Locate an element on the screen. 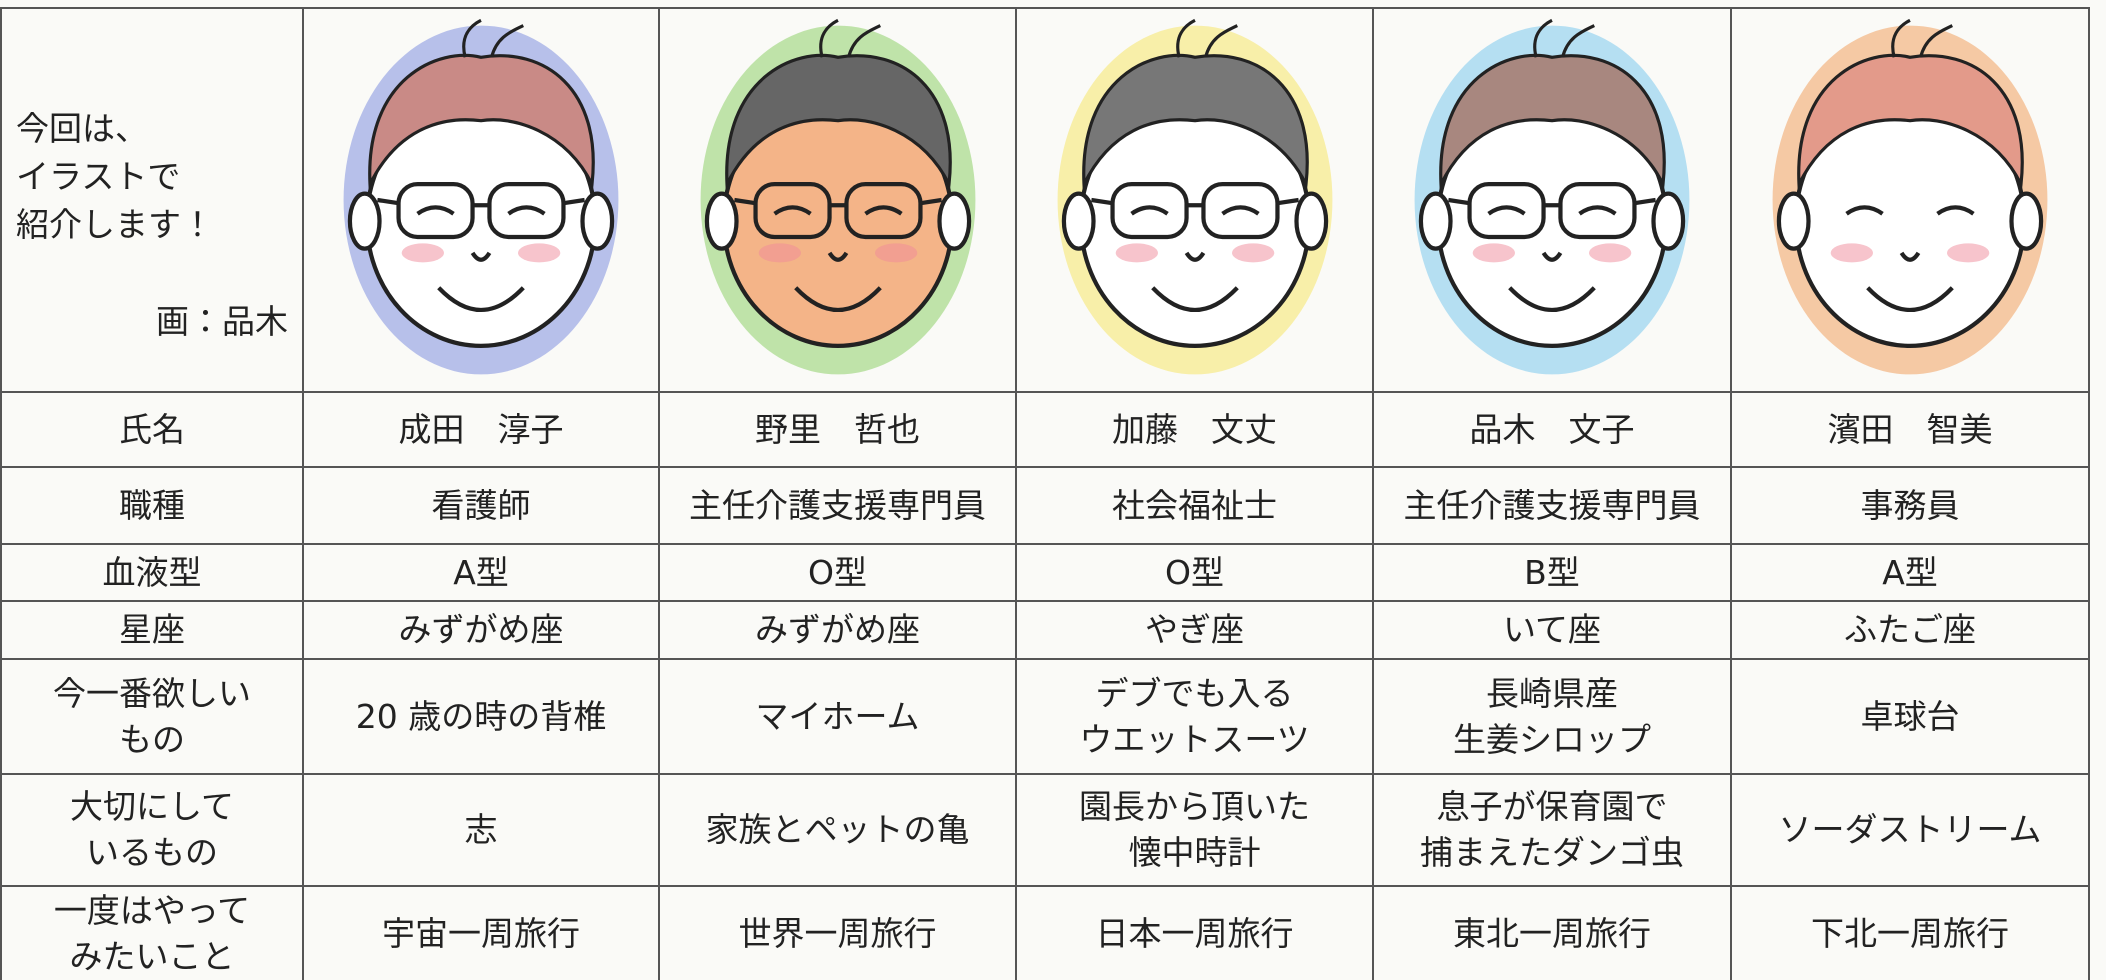 The image size is (2106, 980). table-cell: B型 is located at coordinates (1552, 572).